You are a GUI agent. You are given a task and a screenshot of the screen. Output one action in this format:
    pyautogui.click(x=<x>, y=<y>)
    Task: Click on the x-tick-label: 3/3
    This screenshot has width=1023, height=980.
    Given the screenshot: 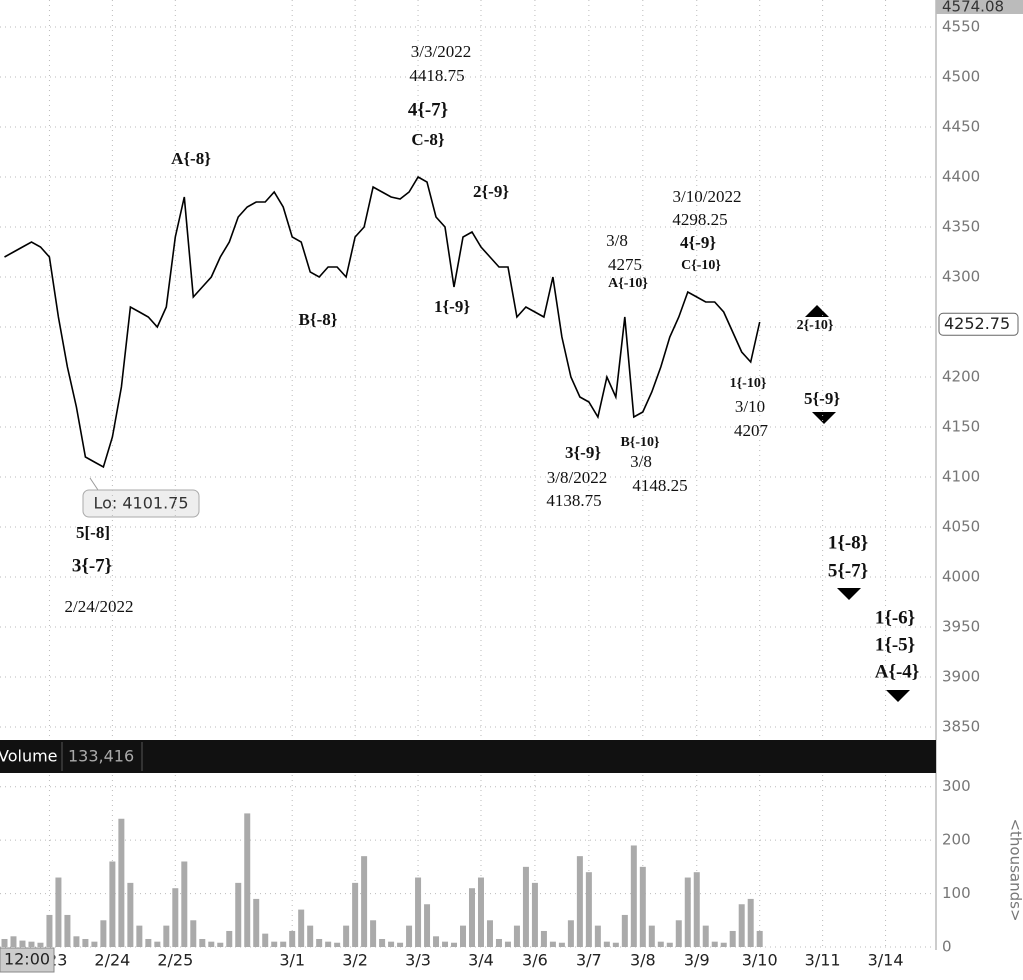 What is the action you would take?
    pyautogui.click(x=418, y=960)
    